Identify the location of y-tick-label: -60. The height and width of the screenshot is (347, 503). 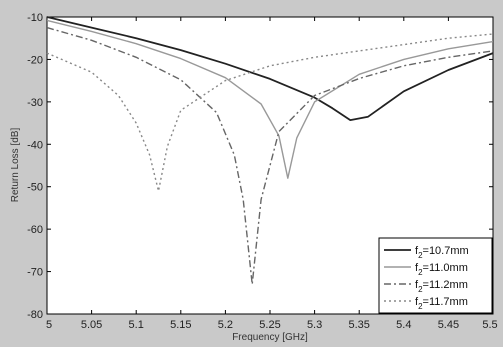
(35, 230).